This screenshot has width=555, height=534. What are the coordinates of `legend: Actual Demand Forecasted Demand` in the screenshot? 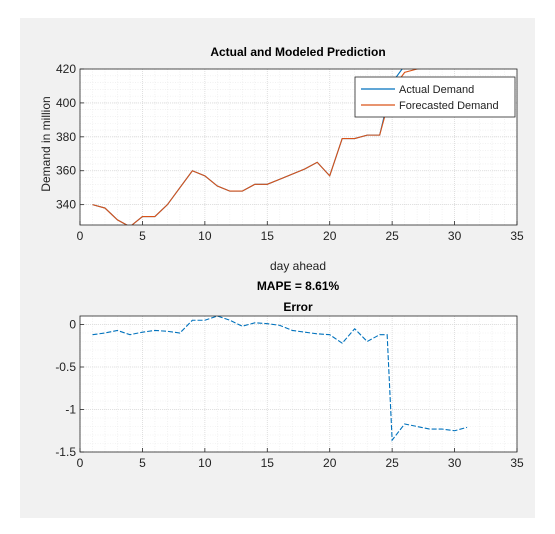 It's located at (435, 97).